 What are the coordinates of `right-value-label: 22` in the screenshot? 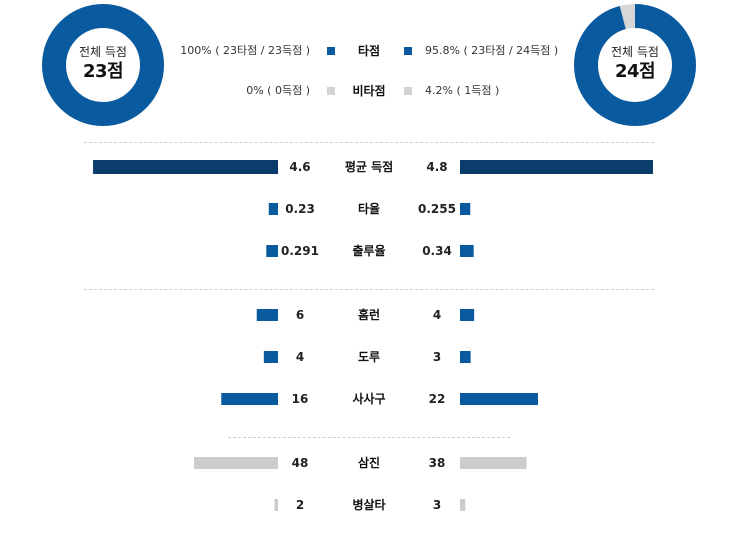 It's located at (437, 399).